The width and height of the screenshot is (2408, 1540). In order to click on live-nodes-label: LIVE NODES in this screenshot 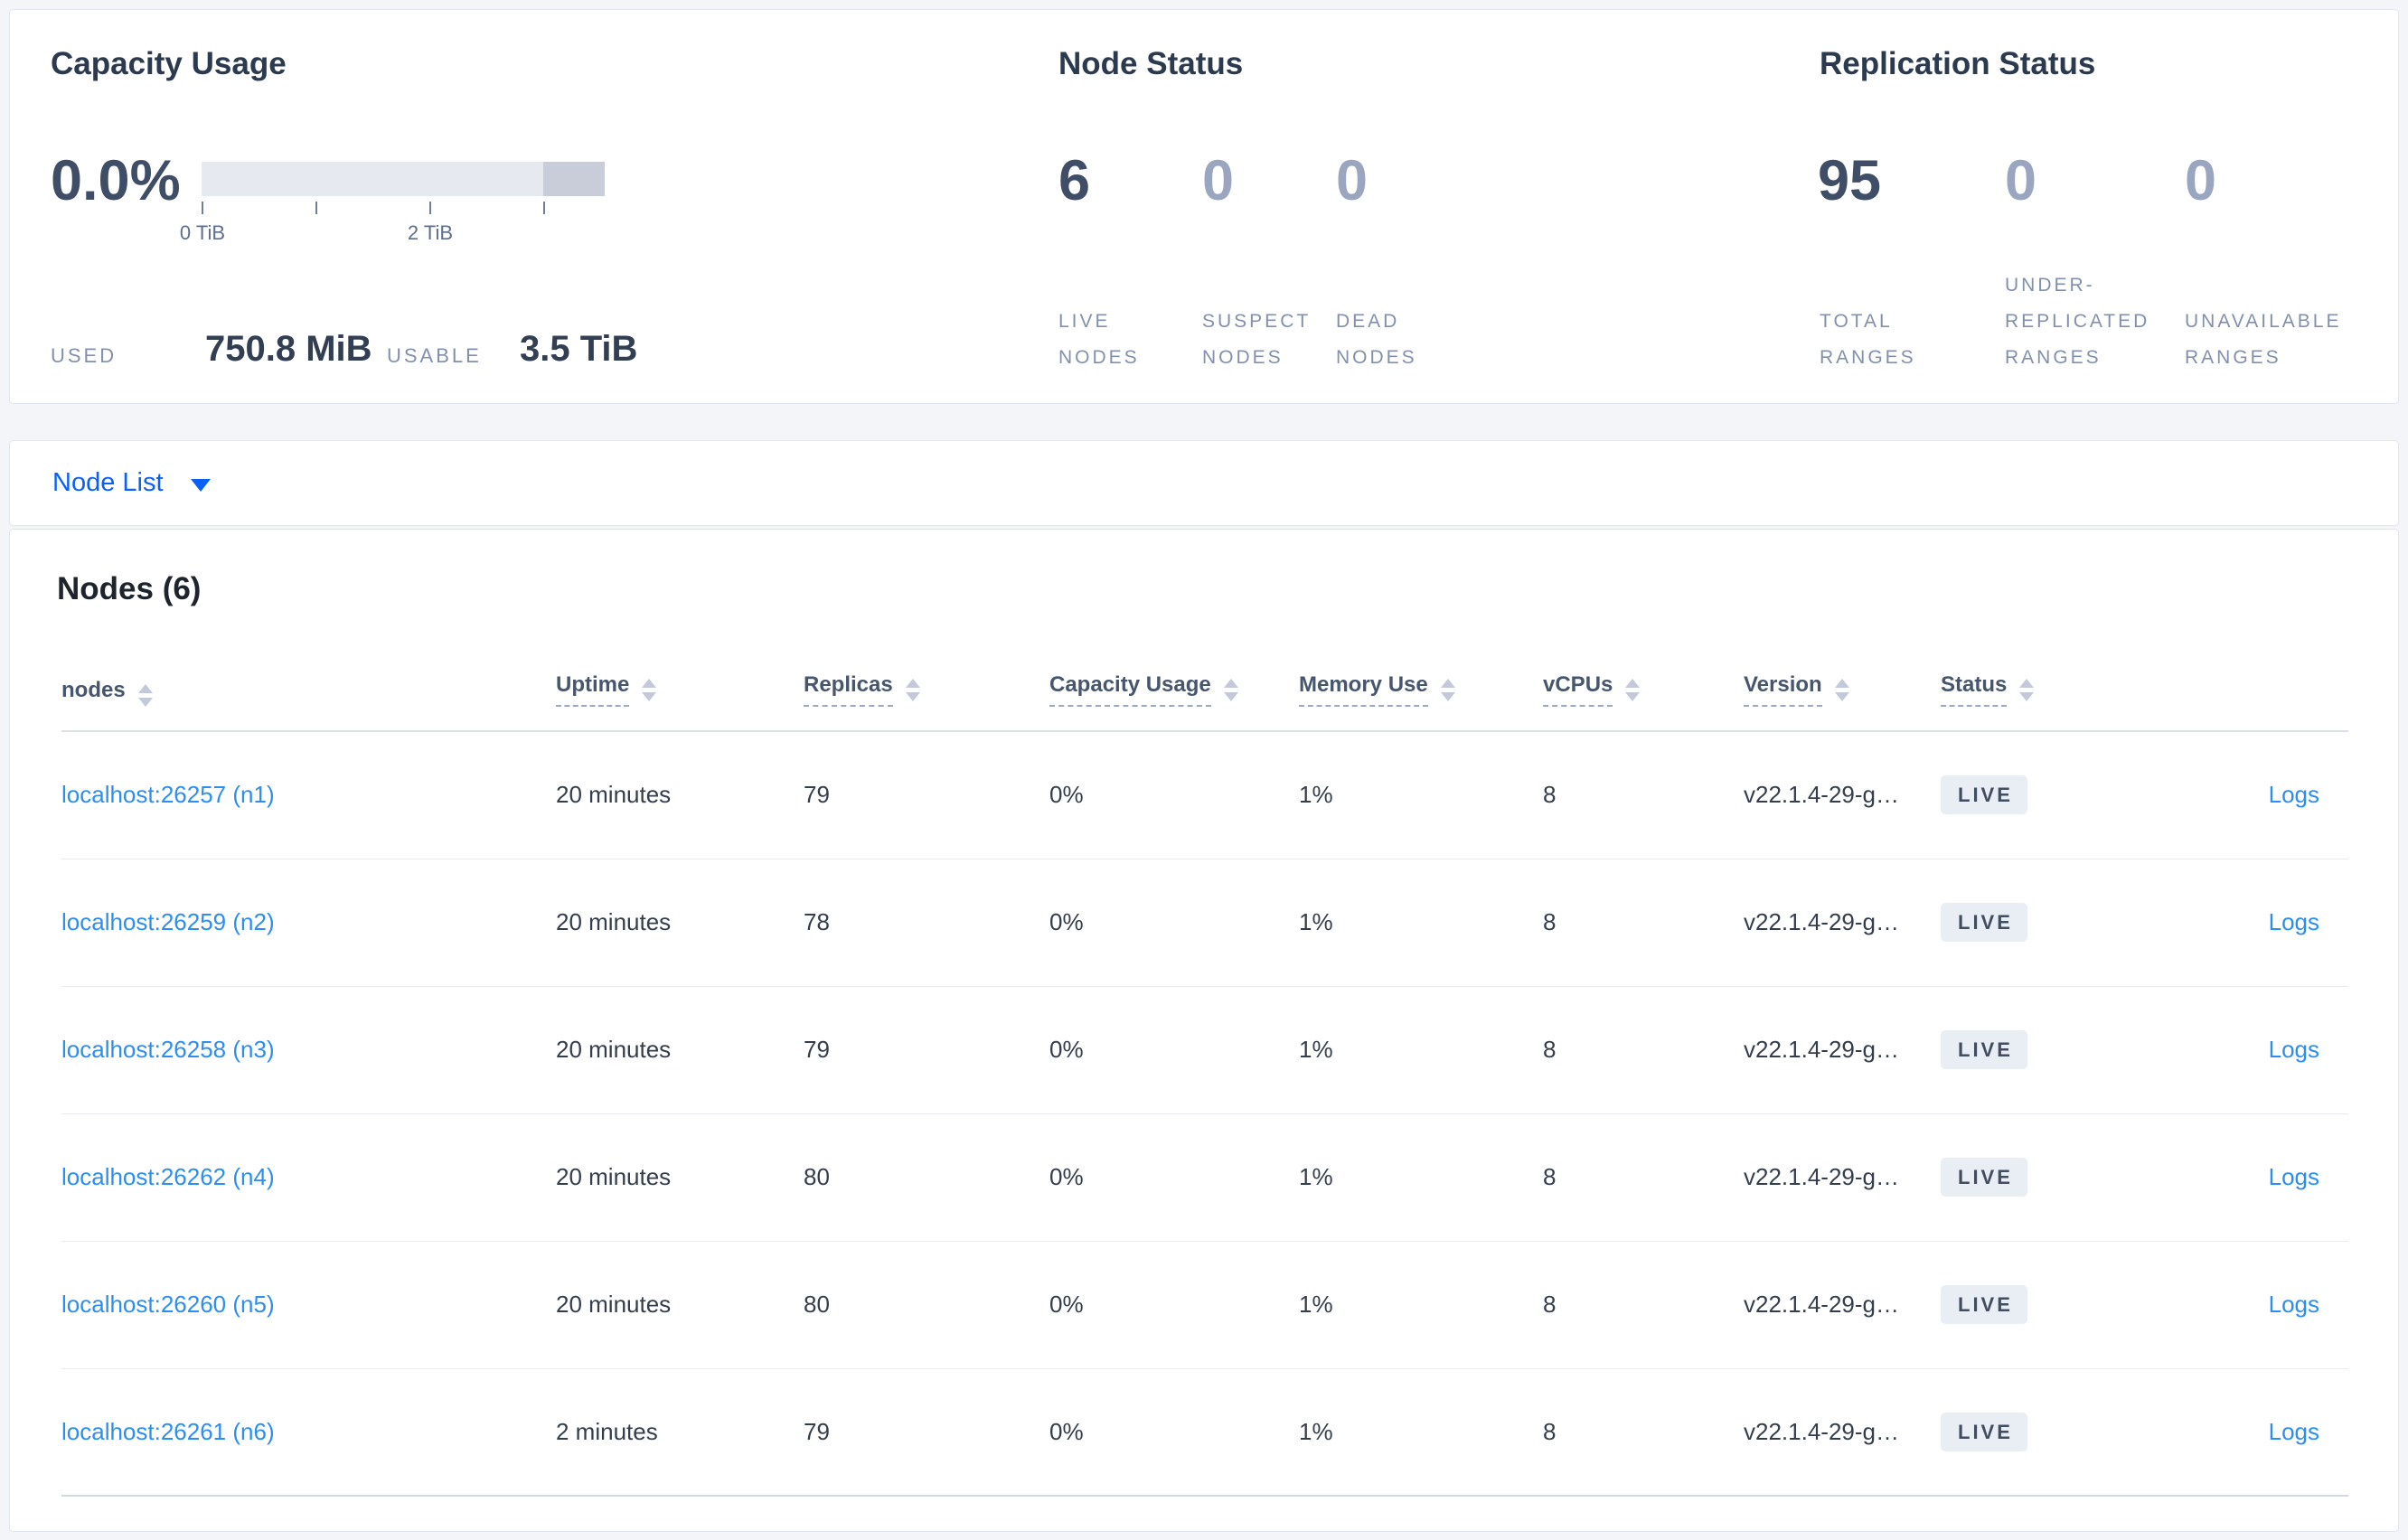, I will do `click(1099, 339)`.